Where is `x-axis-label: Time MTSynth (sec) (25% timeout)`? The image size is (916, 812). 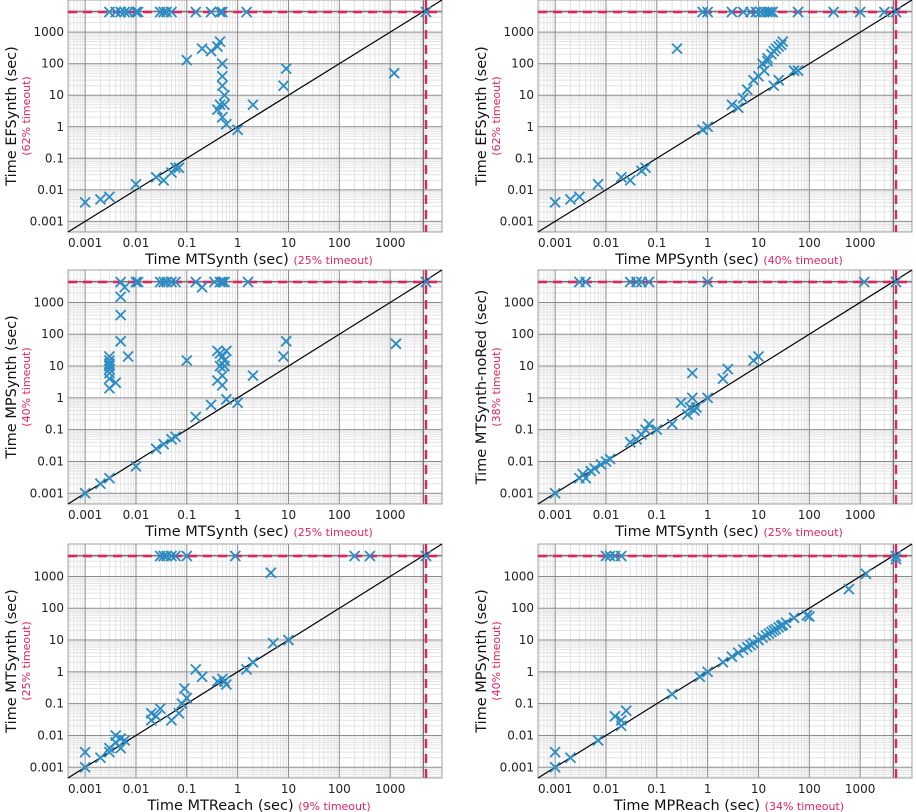
x-axis-label: Time MTSynth (sec) (25% timeout) is located at coordinates (728, 532).